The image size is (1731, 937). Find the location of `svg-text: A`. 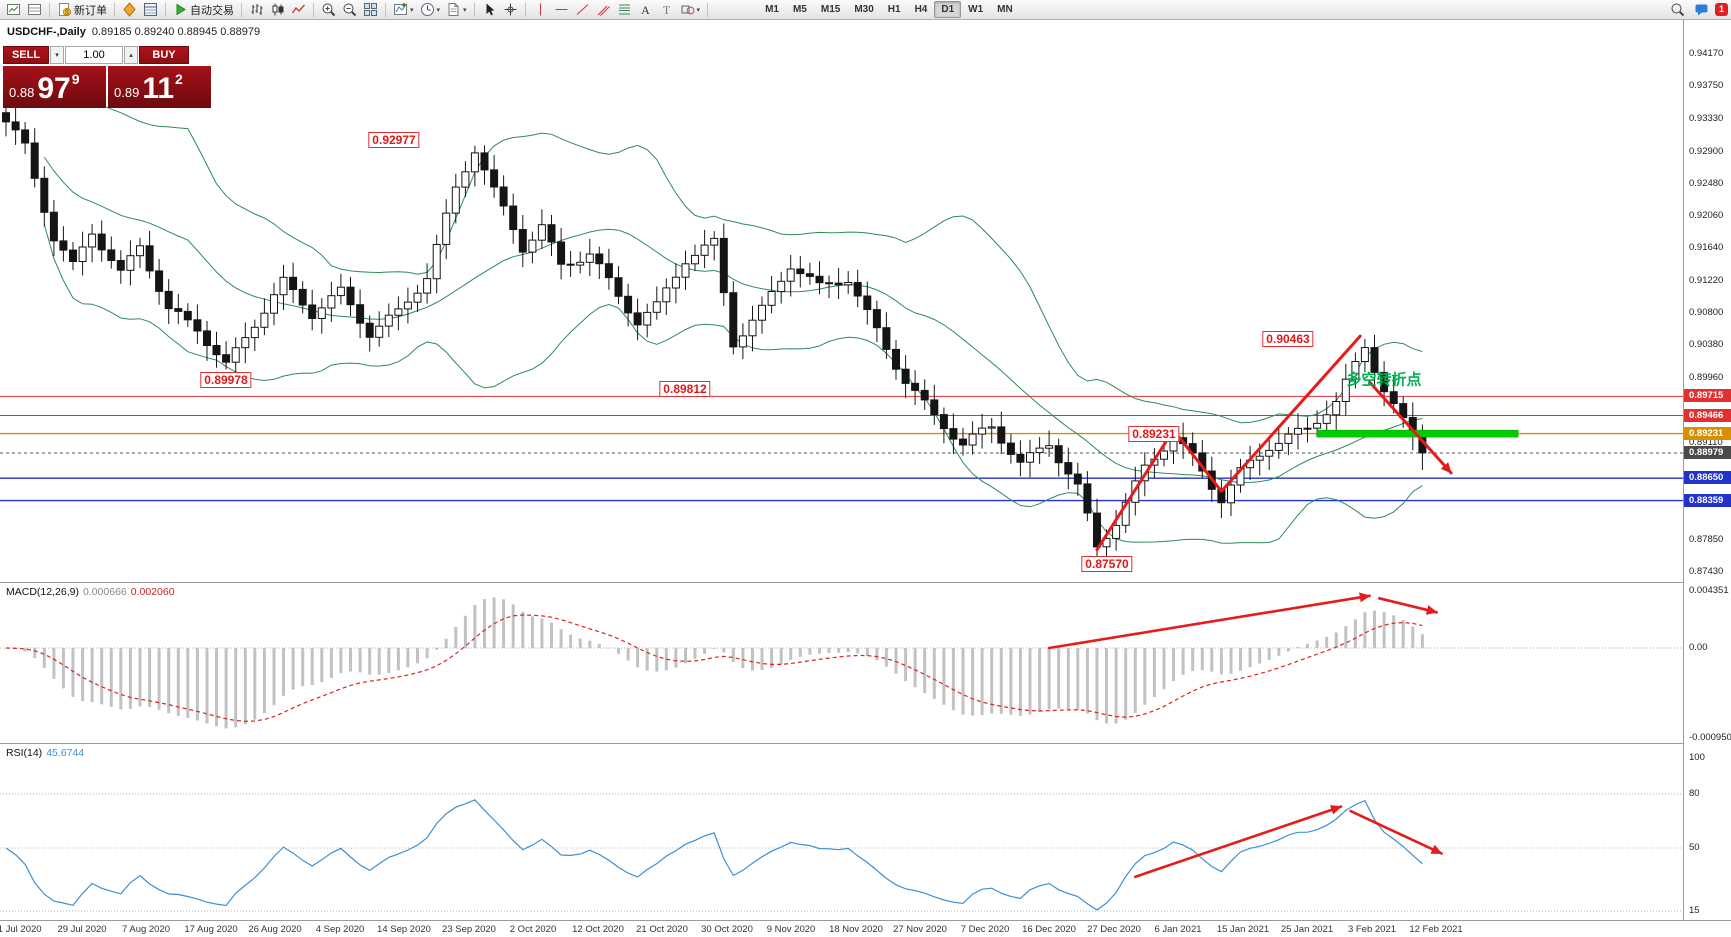

svg-text: A is located at coordinates (645, 10).